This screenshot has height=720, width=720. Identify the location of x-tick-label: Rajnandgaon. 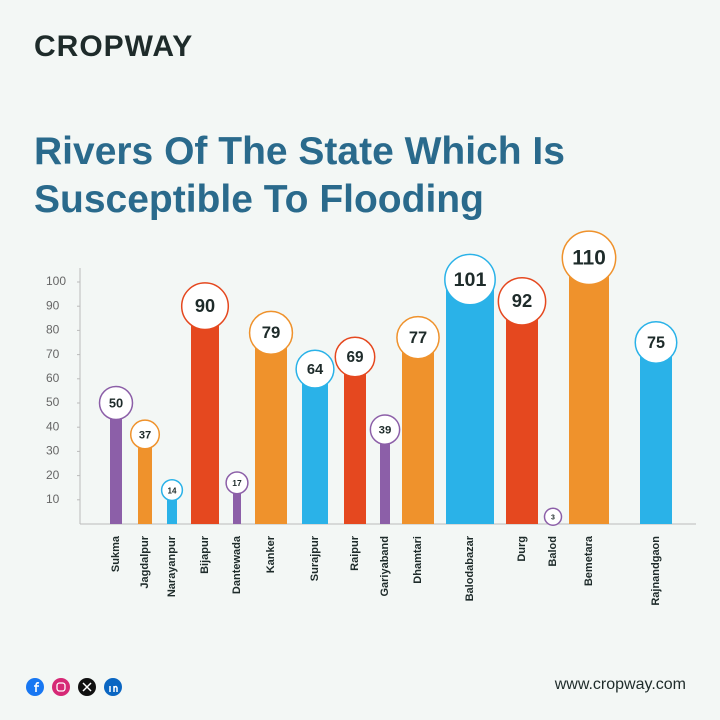
(656, 571).